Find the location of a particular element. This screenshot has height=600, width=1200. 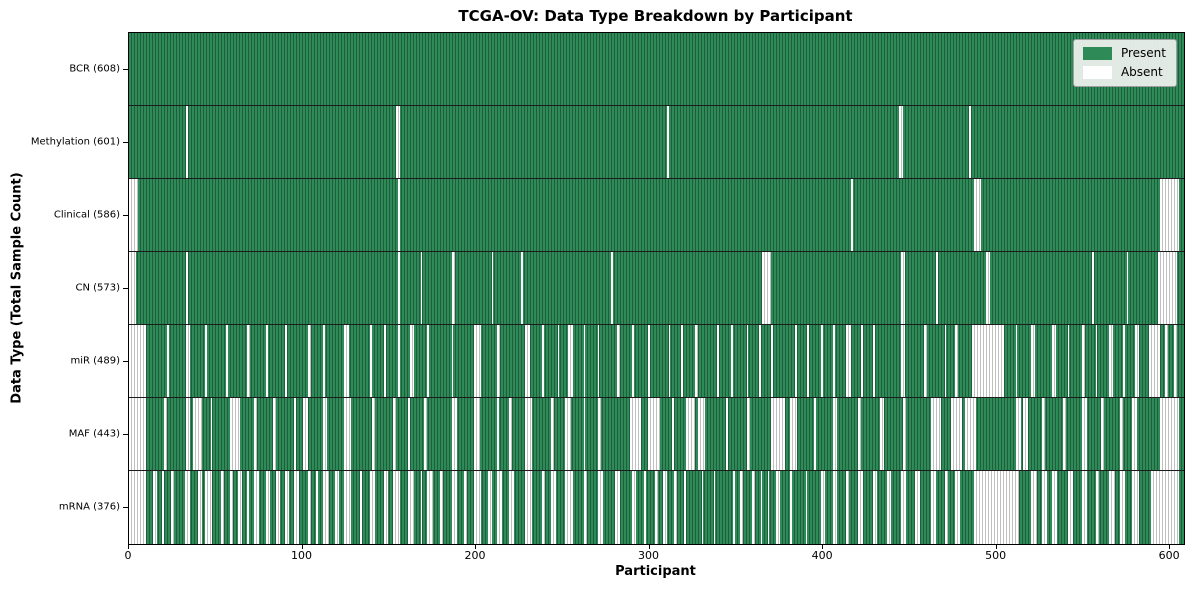

legend-entry-present: Present is located at coordinates (1124, 53).